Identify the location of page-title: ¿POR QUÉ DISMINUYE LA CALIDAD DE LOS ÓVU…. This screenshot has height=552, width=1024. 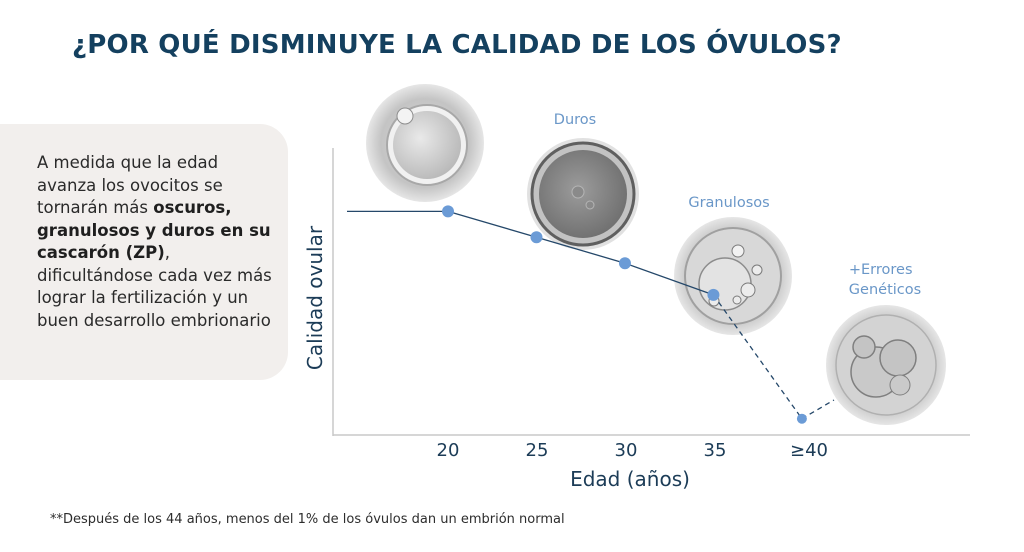
(457, 45).